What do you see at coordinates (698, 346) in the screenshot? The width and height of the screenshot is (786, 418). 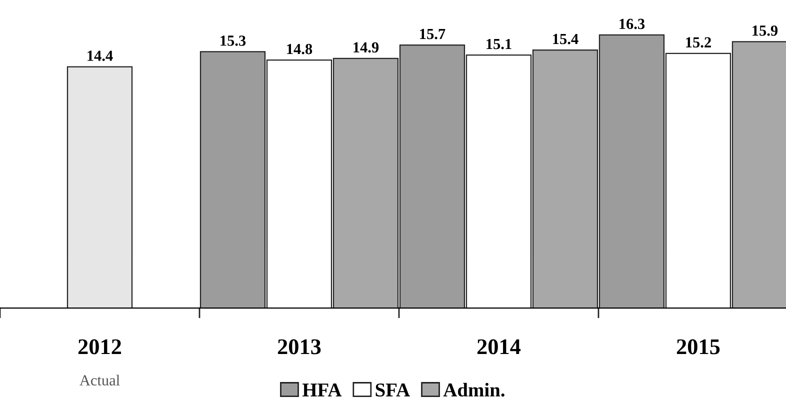 I see `x-tick-label: 2015` at bounding box center [698, 346].